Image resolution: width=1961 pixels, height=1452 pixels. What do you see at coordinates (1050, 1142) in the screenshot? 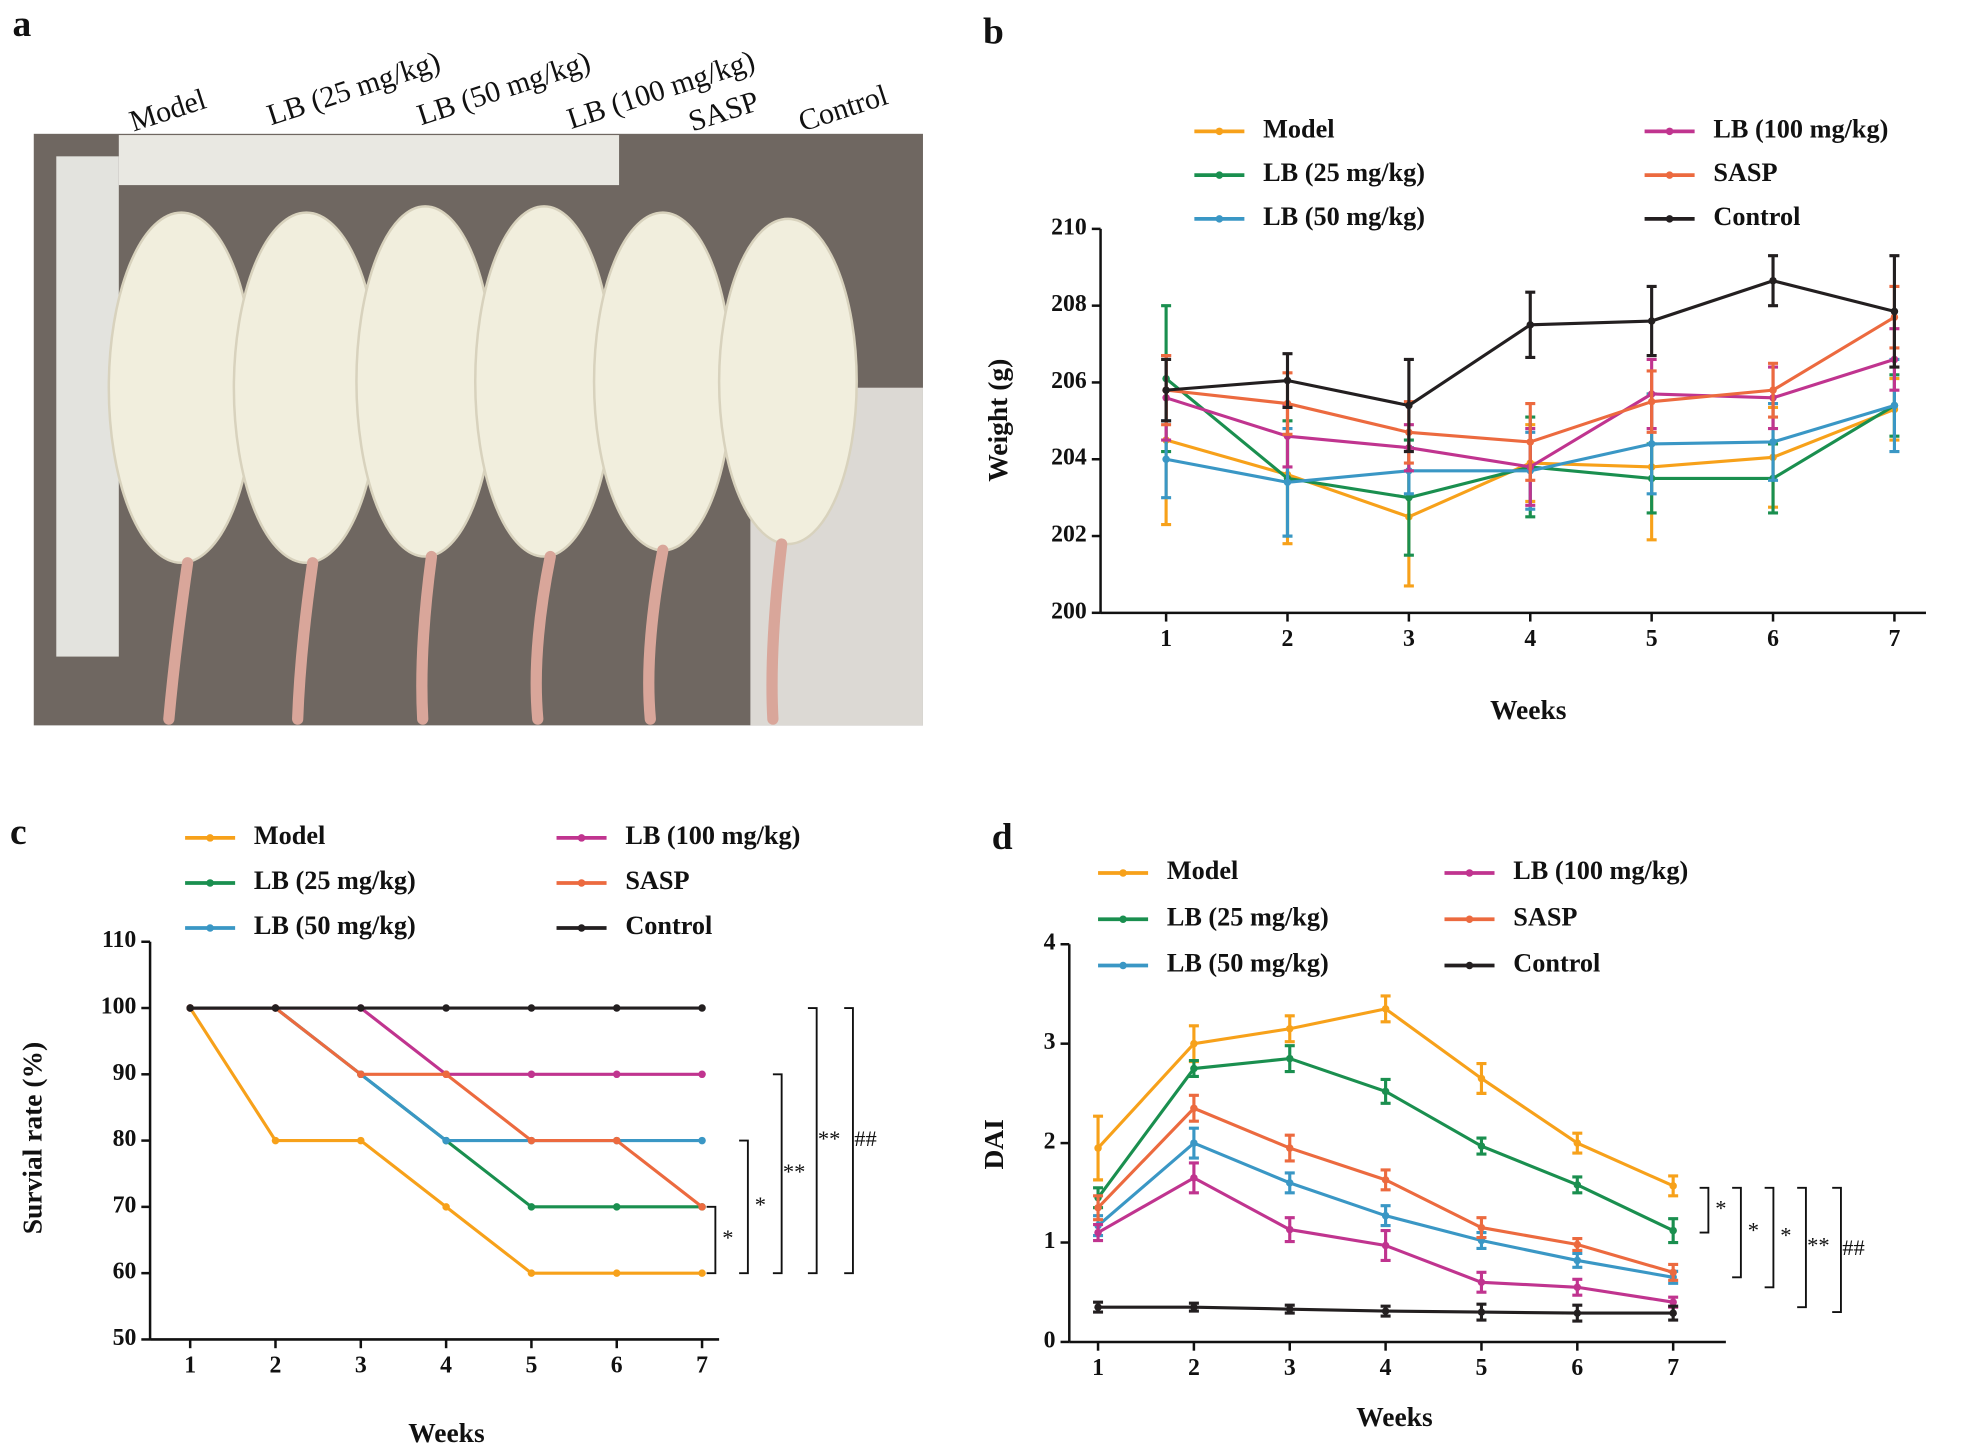
I see `y-tick-label: 2` at bounding box center [1050, 1142].